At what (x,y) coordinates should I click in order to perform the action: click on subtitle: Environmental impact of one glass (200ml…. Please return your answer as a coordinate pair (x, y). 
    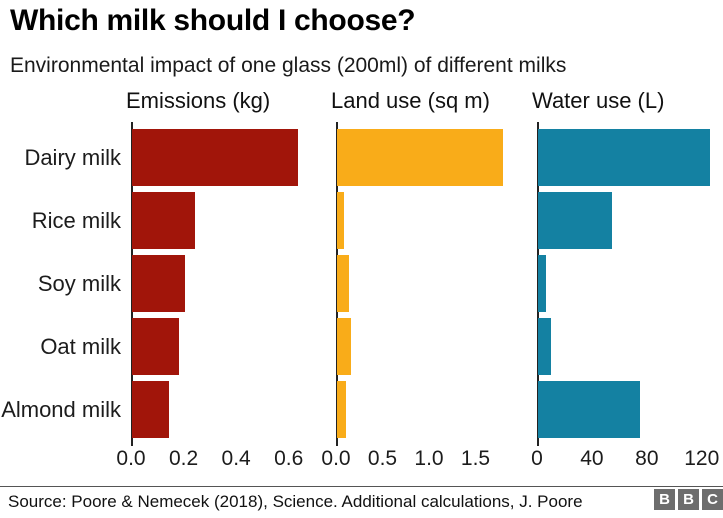
    Looking at the image, I should click on (288, 65).